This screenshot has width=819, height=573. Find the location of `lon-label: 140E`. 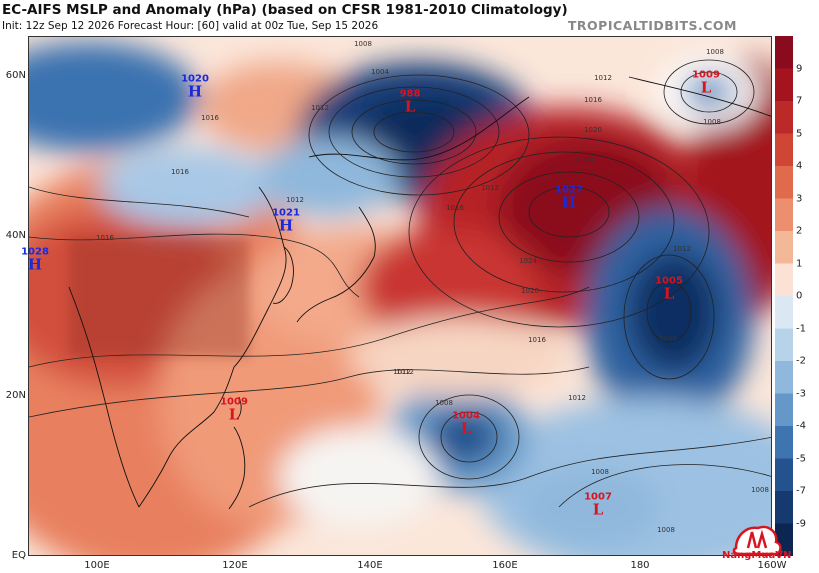

lon-label: 140E is located at coordinates (370, 565).